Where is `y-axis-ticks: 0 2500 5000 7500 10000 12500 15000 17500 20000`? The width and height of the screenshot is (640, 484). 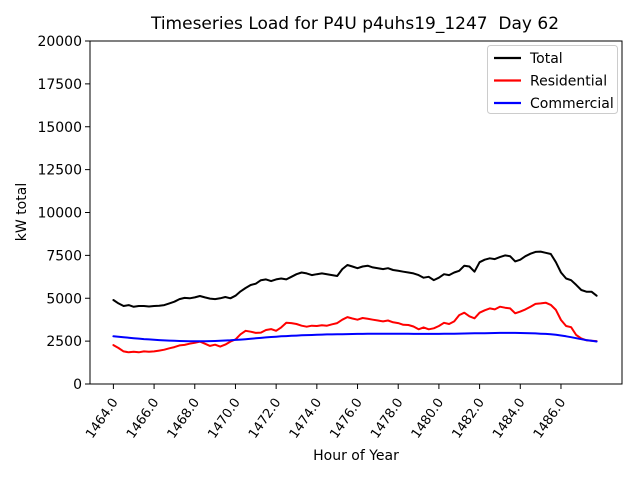
y-axis-ticks: 0 2500 5000 7500 10000 12500 15000 17500 20000 is located at coordinates (63, 213).